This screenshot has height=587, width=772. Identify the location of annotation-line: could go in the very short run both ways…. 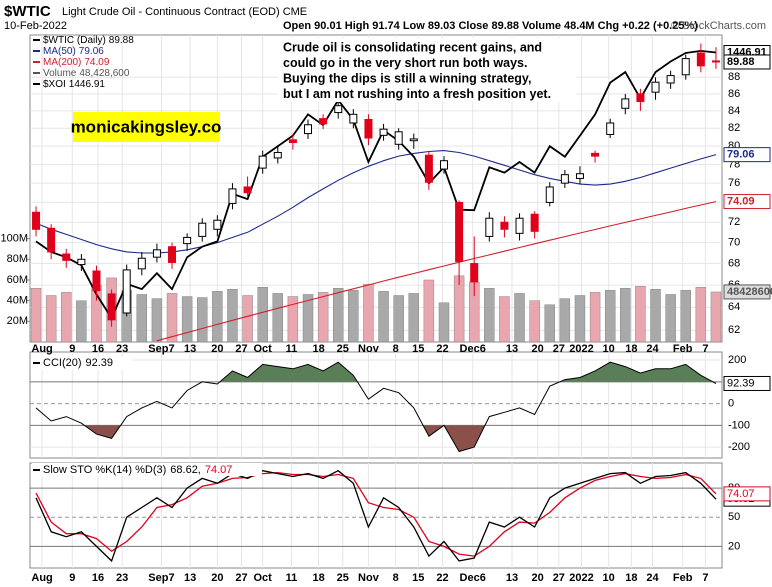
(405, 63).